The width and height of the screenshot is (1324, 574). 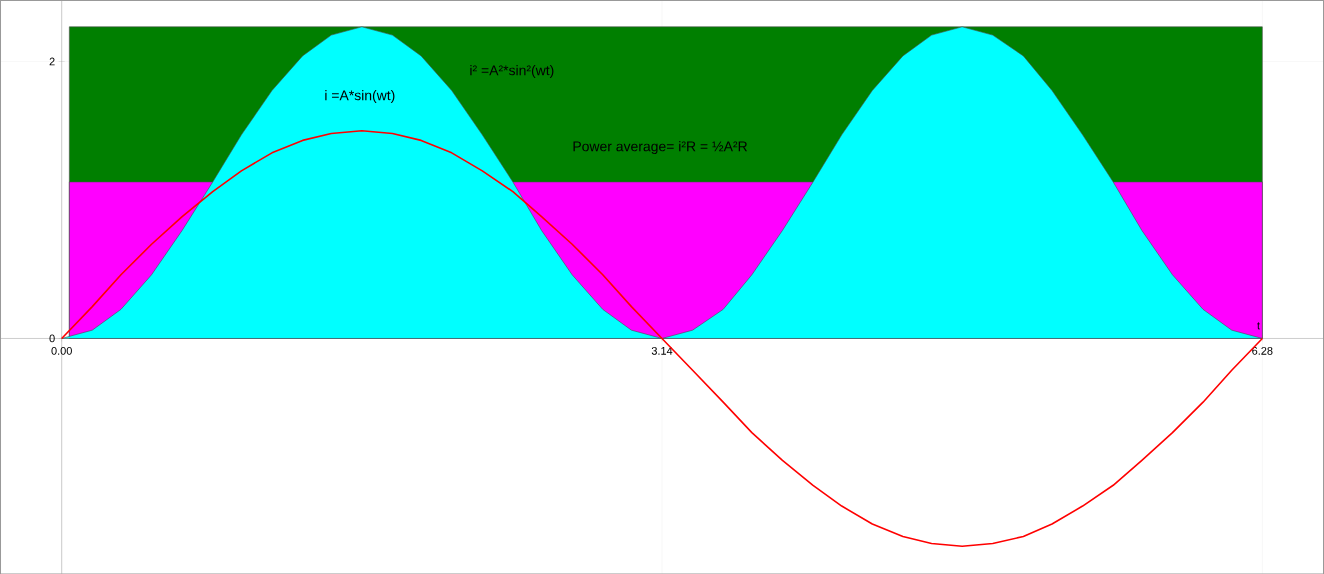 What do you see at coordinates (662, 350) in the screenshot?
I see `x-tick-label: 3.14` at bounding box center [662, 350].